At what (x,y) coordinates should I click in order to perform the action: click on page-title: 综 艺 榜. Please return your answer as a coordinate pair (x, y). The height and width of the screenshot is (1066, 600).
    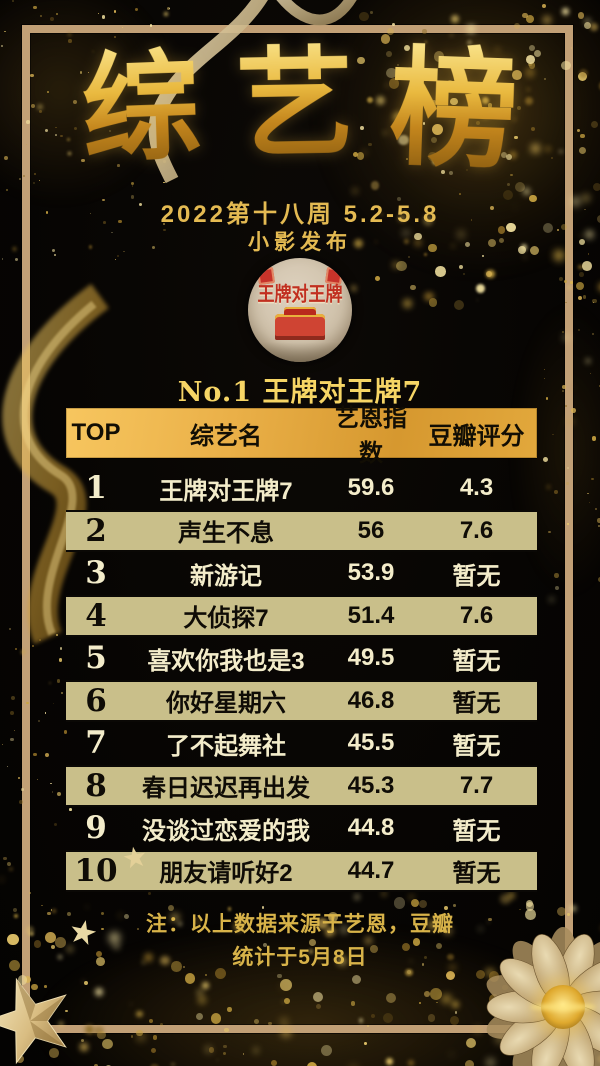
    Looking at the image, I should click on (300, 110).